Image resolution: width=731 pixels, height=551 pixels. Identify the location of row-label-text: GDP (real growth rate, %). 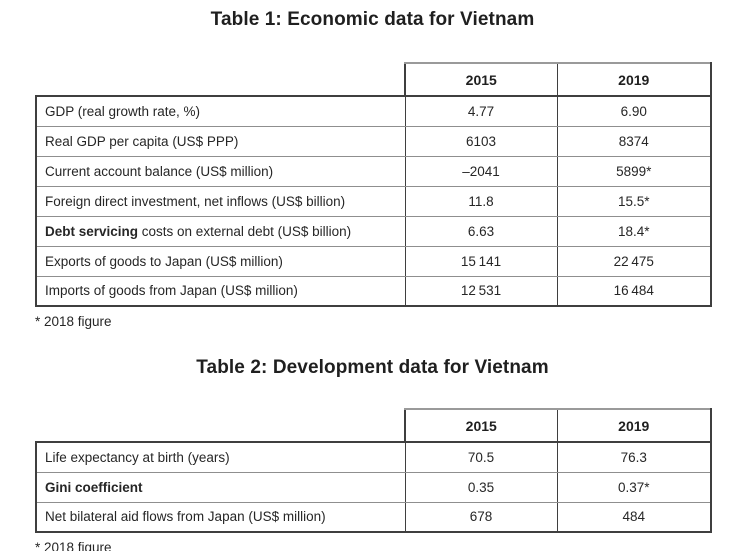
(123, 111).